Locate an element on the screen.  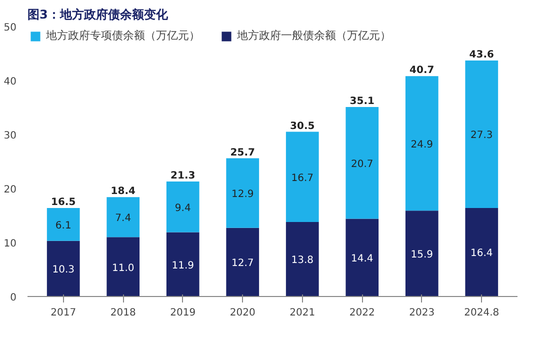
x-tick-label: 2021 is located at coordinates (303, 313).